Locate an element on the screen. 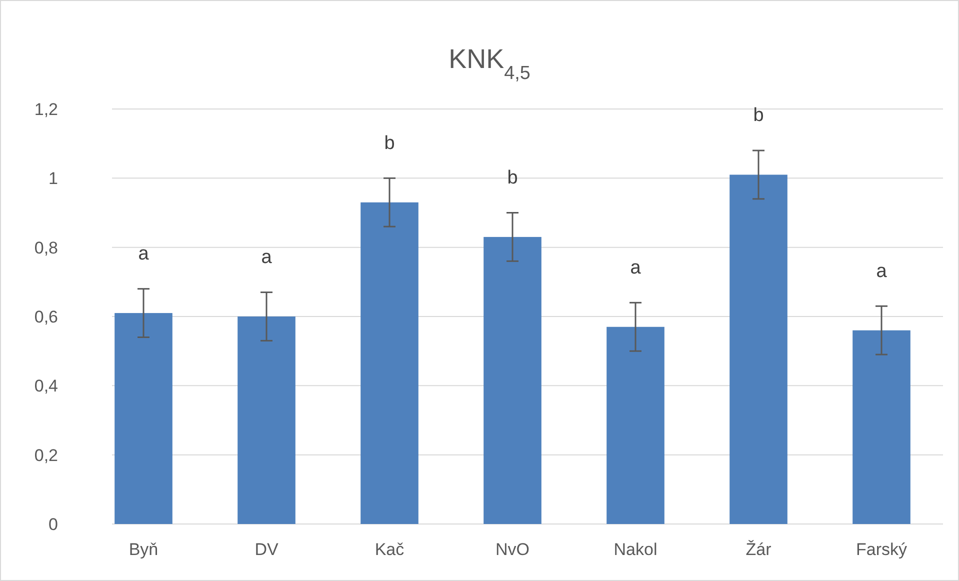 This screenshot has width=959, height=581. x-tick-label: Žár is located at coordinates (759, 549).